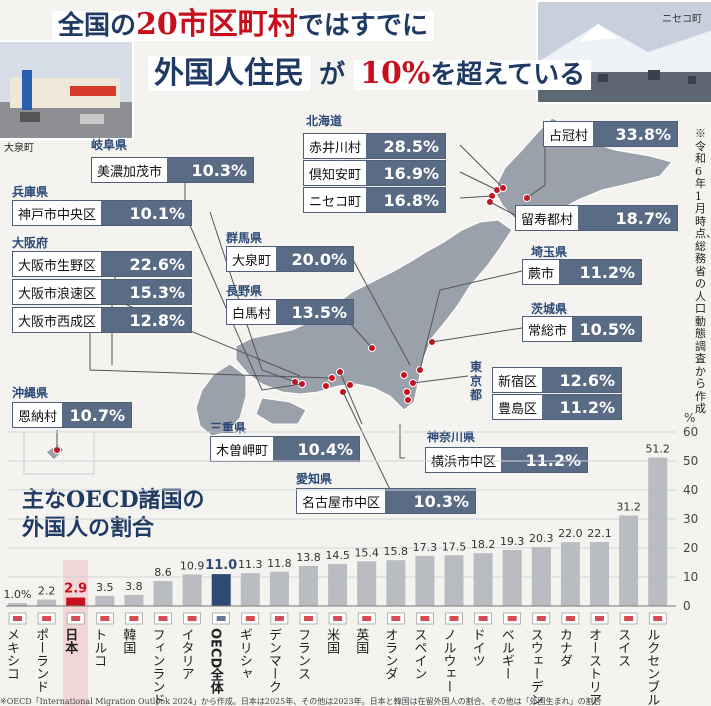 This screenshot has height=706, width=711. Describe the element at coordinates (335, 200) in the screenshot. I see `callout-name: ニセコ町` at that location.